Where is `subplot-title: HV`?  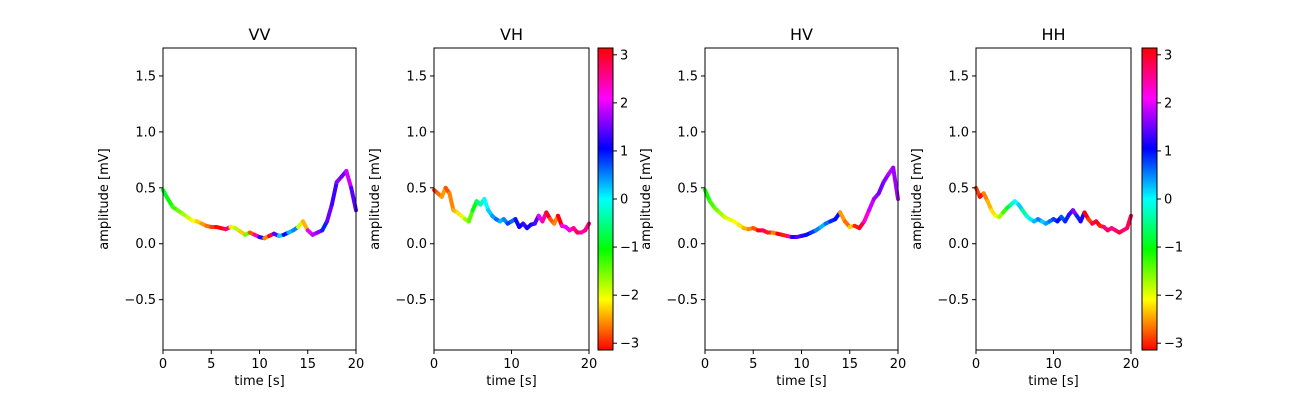 subplot-title: HV is located at coordinates (801, 34).